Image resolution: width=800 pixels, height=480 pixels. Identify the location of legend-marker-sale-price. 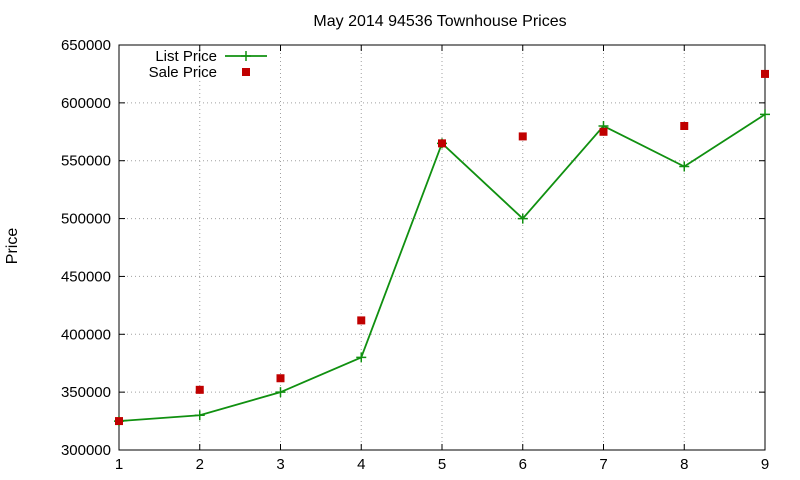
(246, 72).